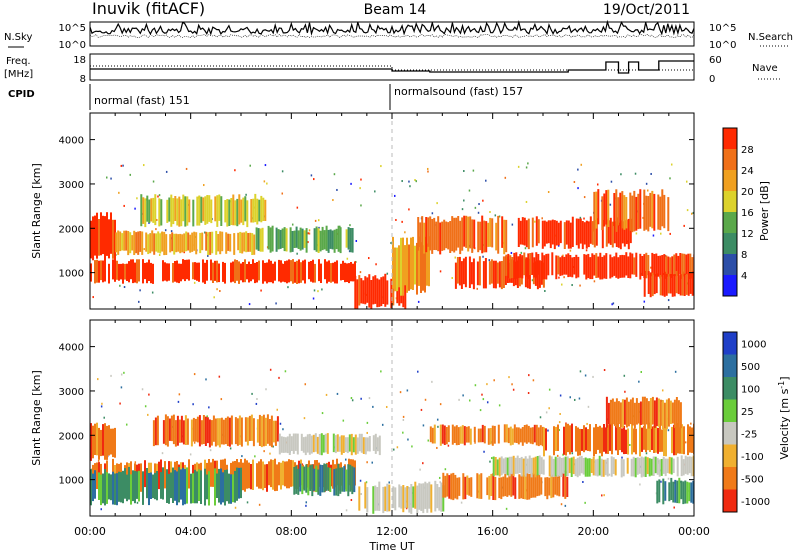 This screenshot has width=800, height=554. What do you see at coordinates (752, 479) in the screenshot?
I see `colorbar-tick-label: -500` at bounding box center [752, 479].